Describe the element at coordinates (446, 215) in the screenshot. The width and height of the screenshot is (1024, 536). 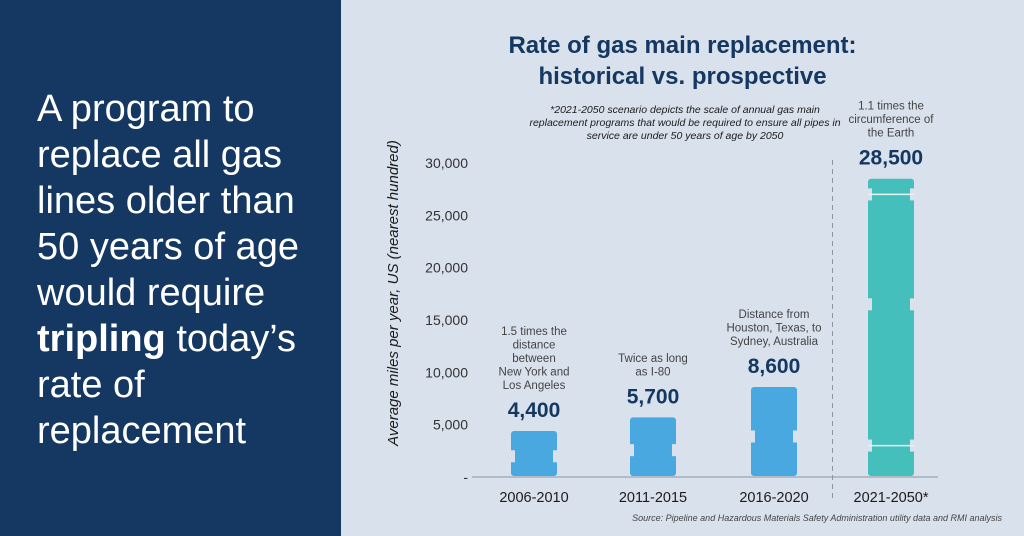
I see `y-tick-label: 25,000` at that location.